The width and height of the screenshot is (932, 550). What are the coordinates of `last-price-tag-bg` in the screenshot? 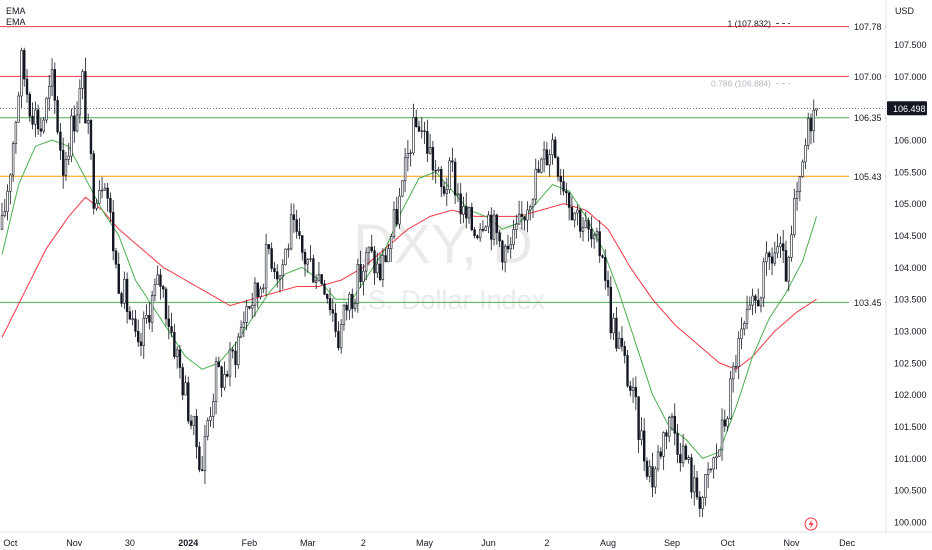 It's located at (907, 108).